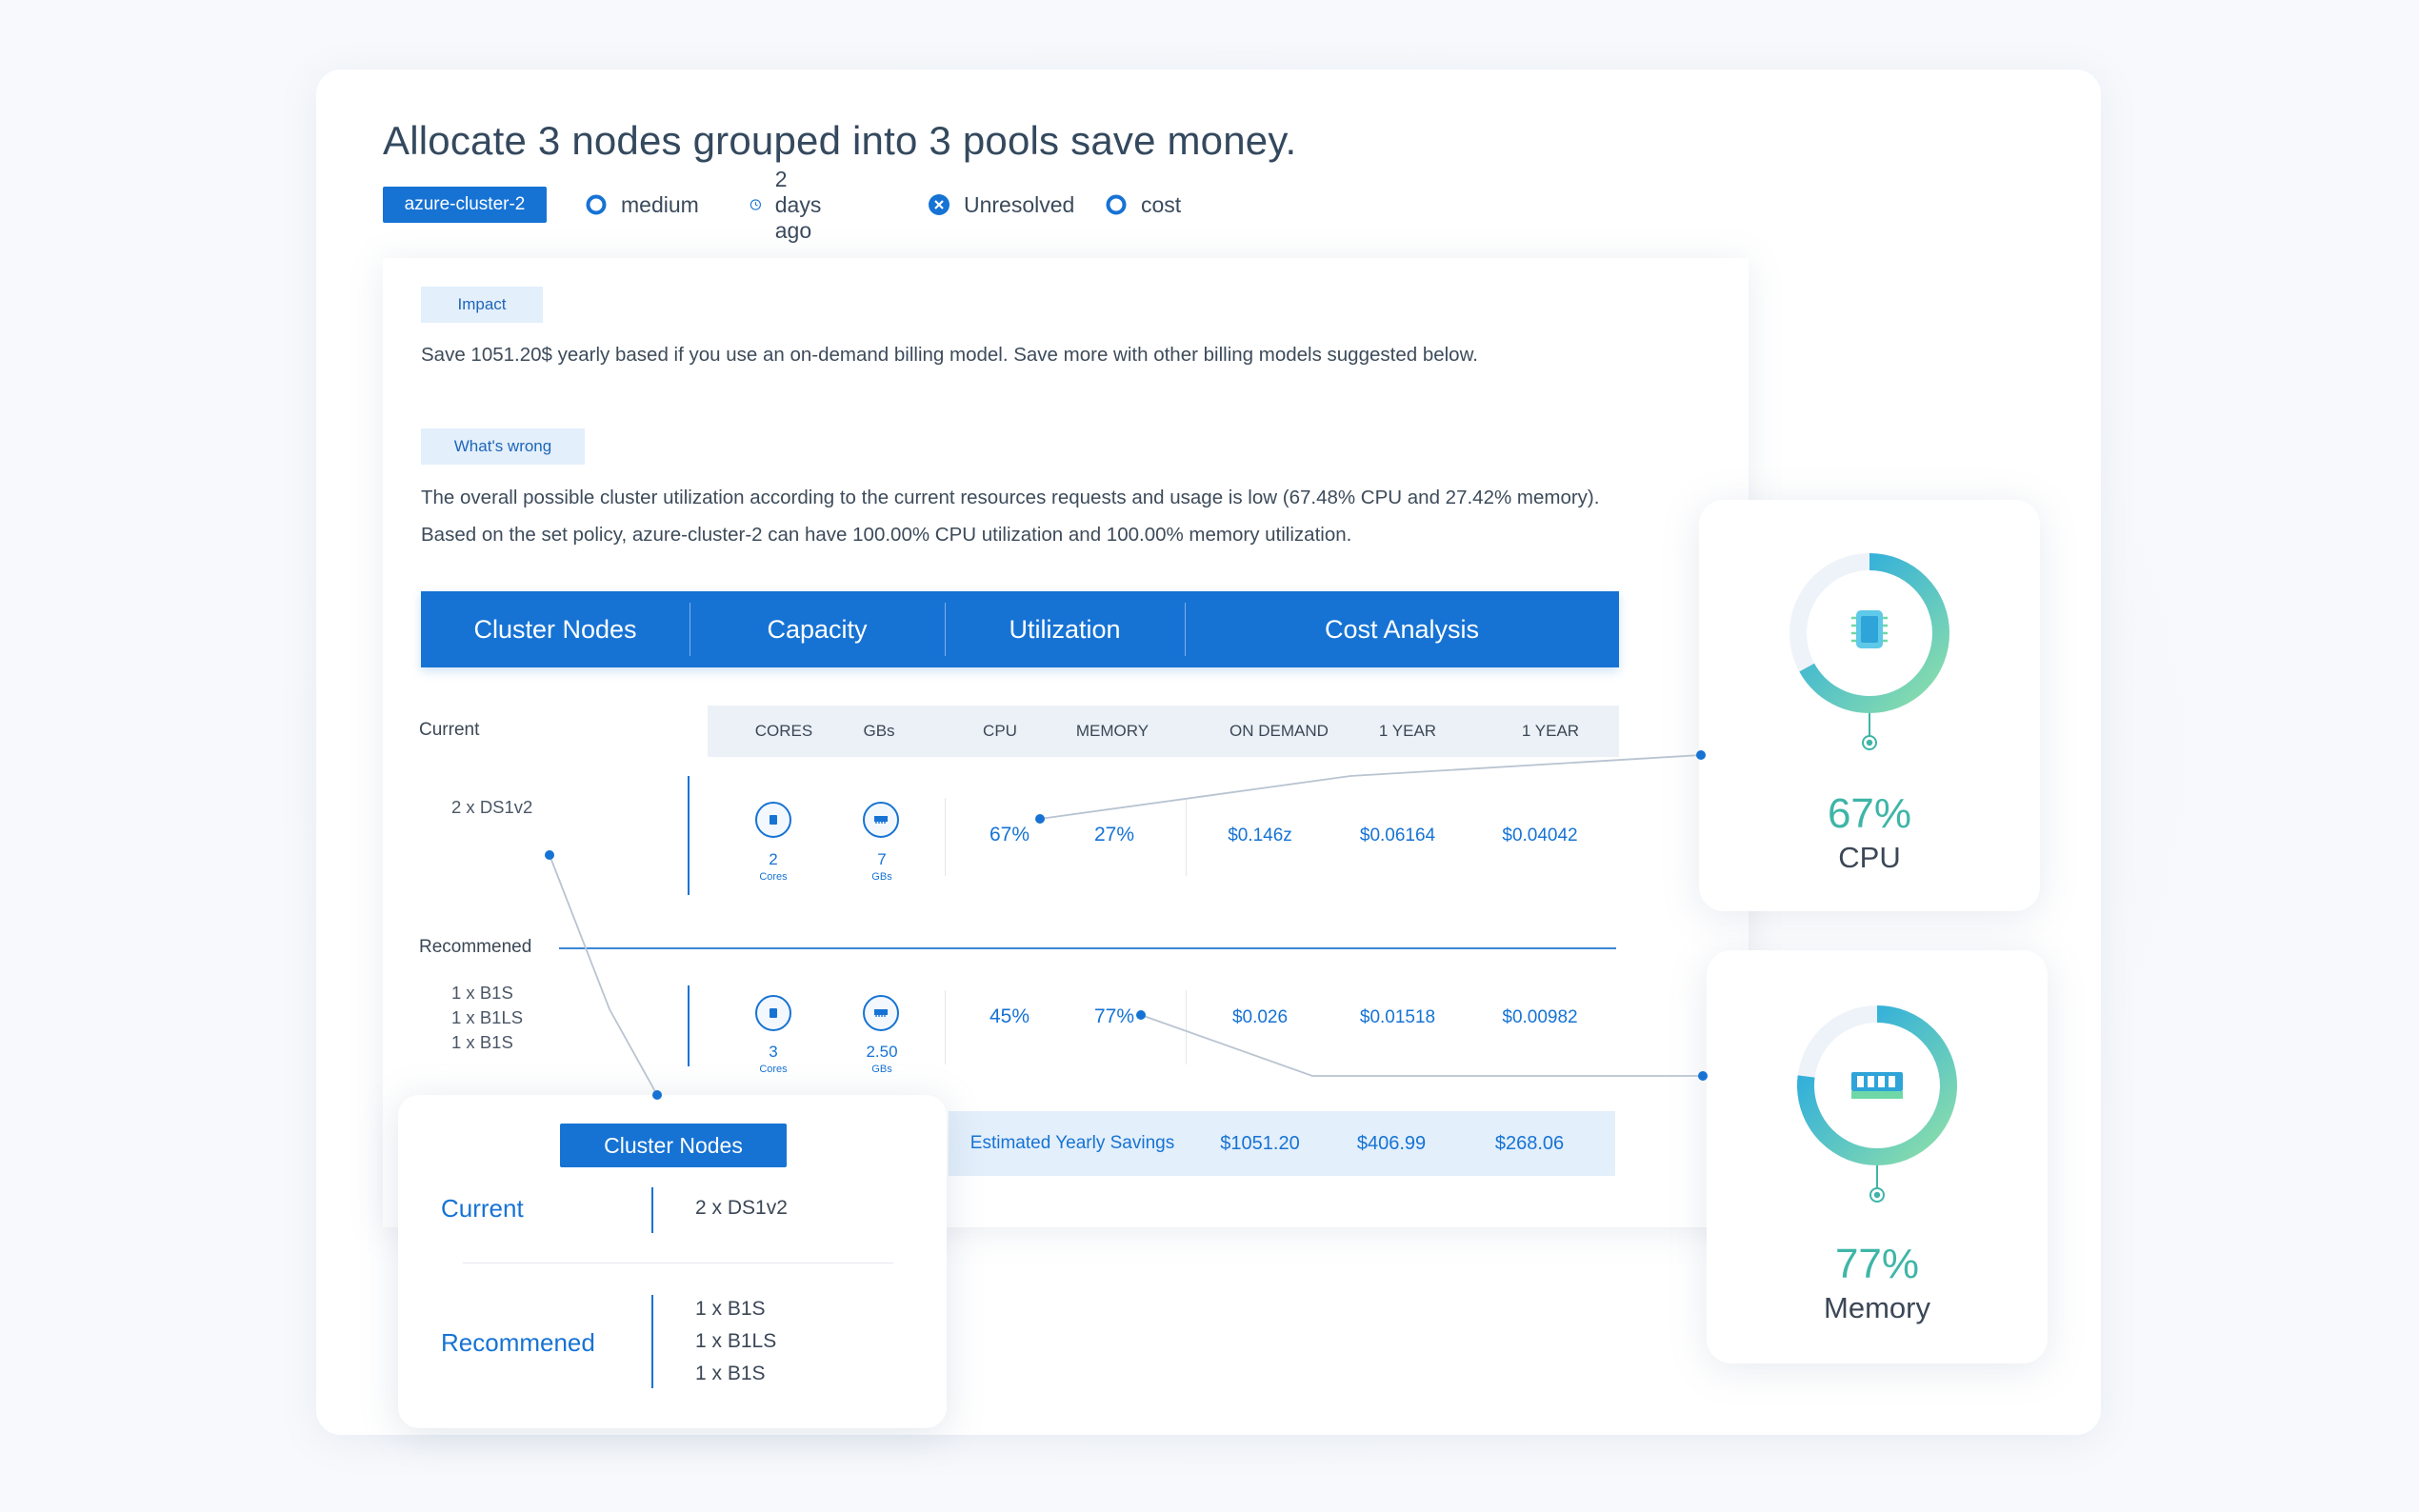 Image resolution: width=2419 pixels, height=1512 pixels. I want to click on category-icon, so click(1116, 204).